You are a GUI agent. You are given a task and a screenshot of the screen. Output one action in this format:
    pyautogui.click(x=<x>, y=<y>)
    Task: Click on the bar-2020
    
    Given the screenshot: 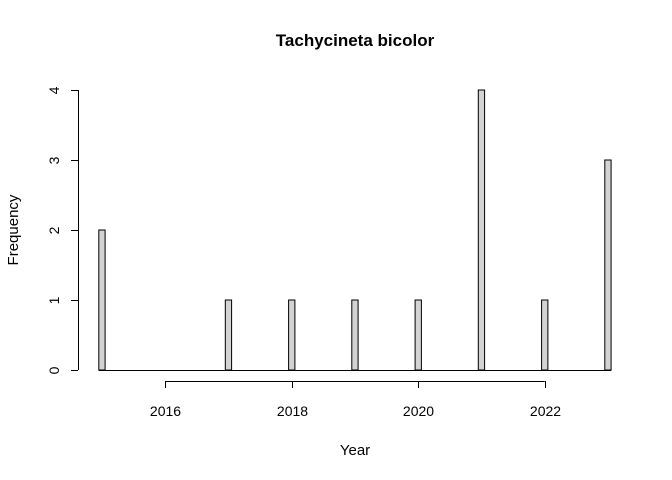 What is the action you would take?
    pyautogui.click(x=418, y=335)
    